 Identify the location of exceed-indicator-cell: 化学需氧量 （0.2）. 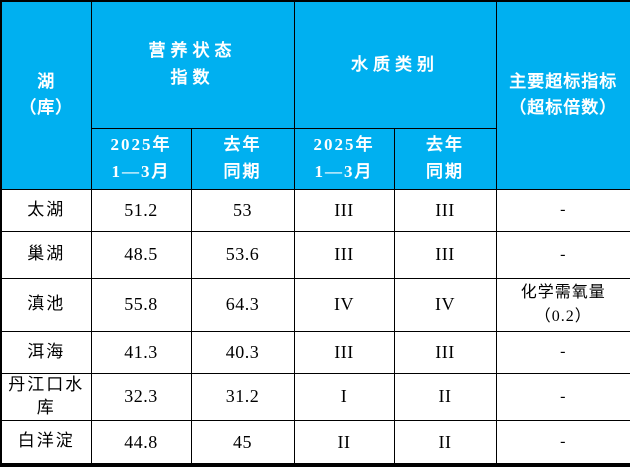
(562, 304).